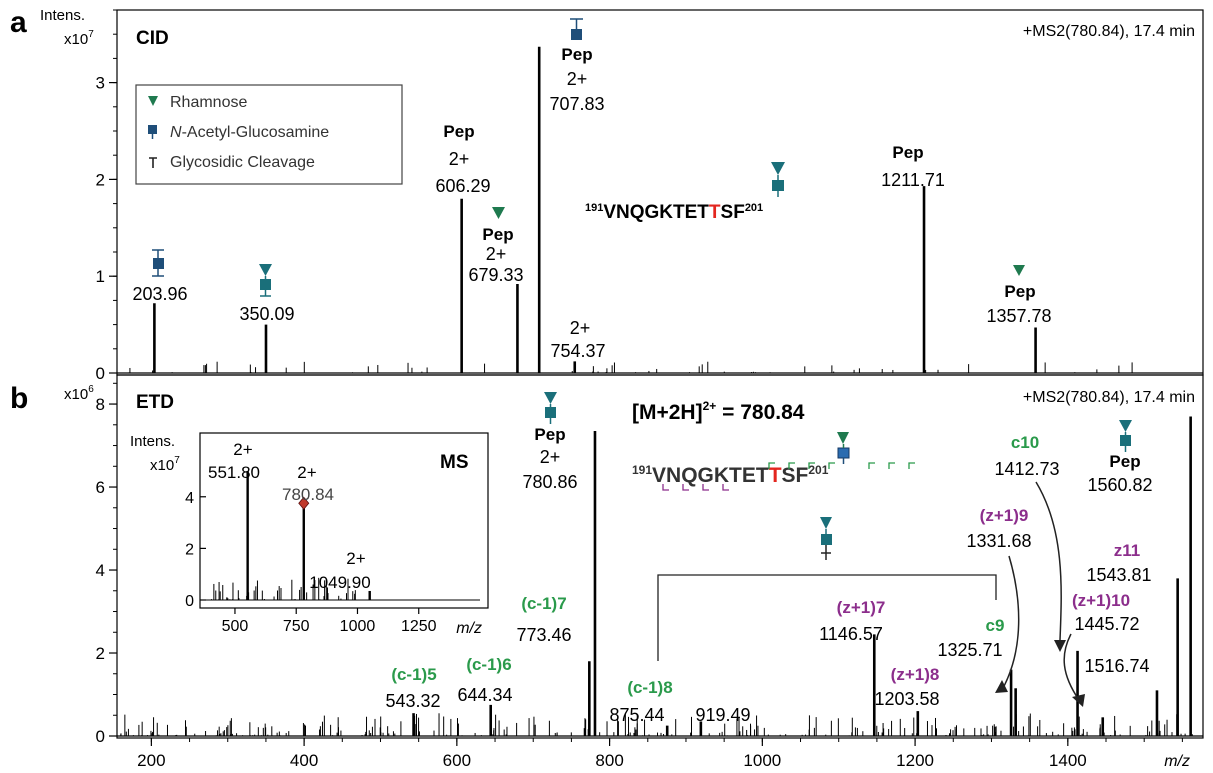  I want to click on label-606-pep: Pep, so click(458, 131).